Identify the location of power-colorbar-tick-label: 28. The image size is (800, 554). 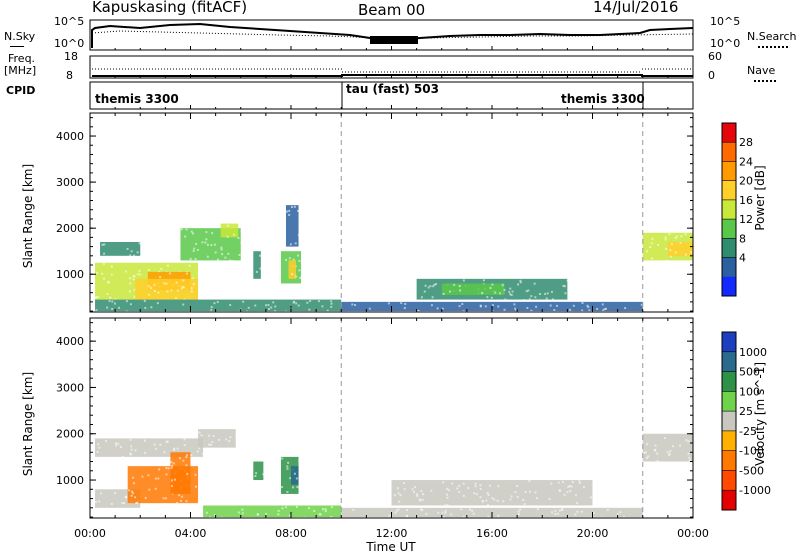
(746, 142).